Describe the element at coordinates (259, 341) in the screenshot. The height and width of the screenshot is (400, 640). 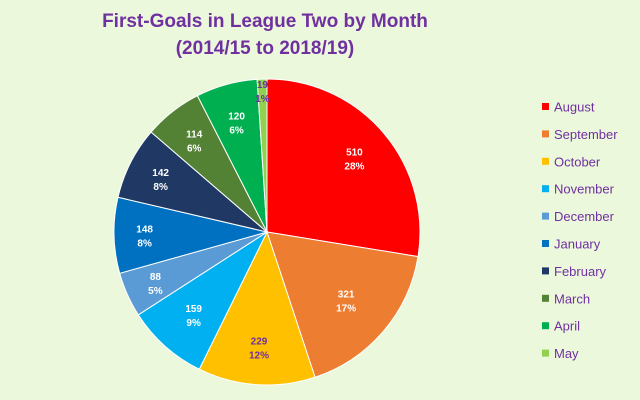
I see `slice-value-label-october: 229` at that location.